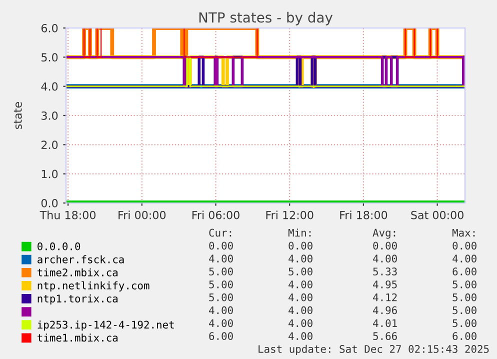 Image resolution: width=497 pixels, height=359 pixels. I want to click on text: Max:, so click(463, 232).